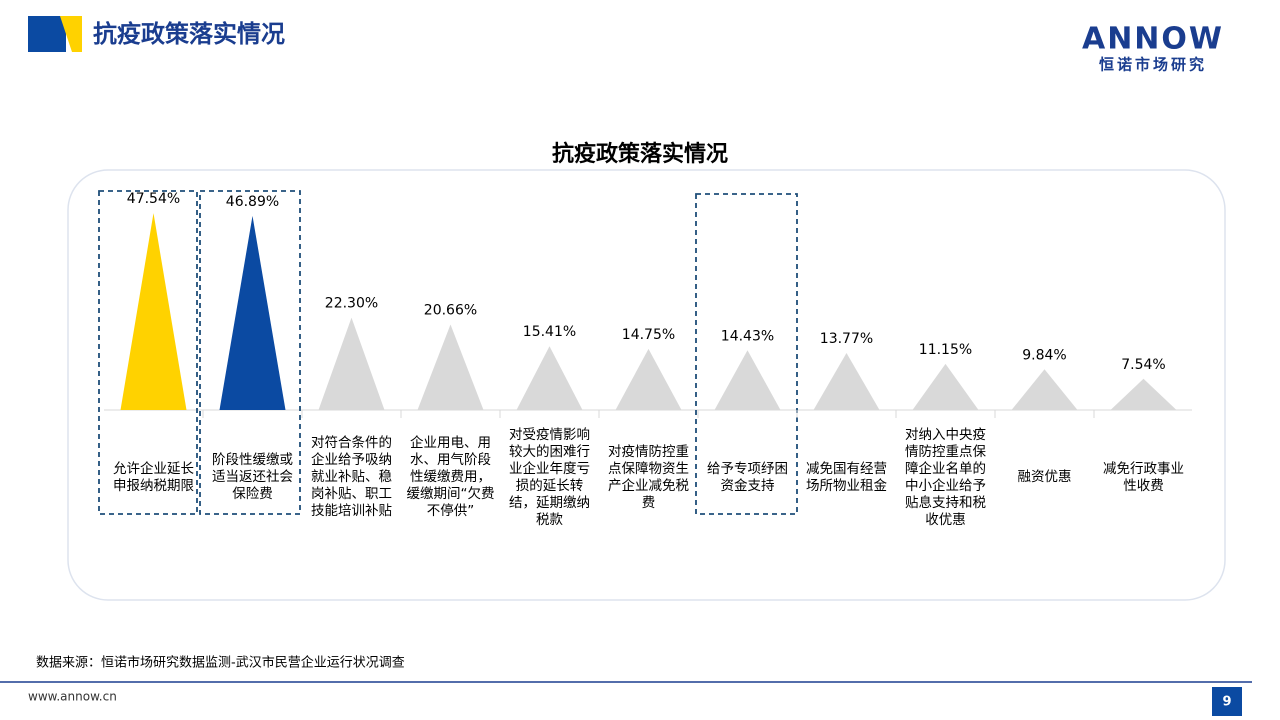  Describe the element at coordinates (640, 154) in the screenshot. I see `chart-title: 抗疫政策落实情况` at that location.